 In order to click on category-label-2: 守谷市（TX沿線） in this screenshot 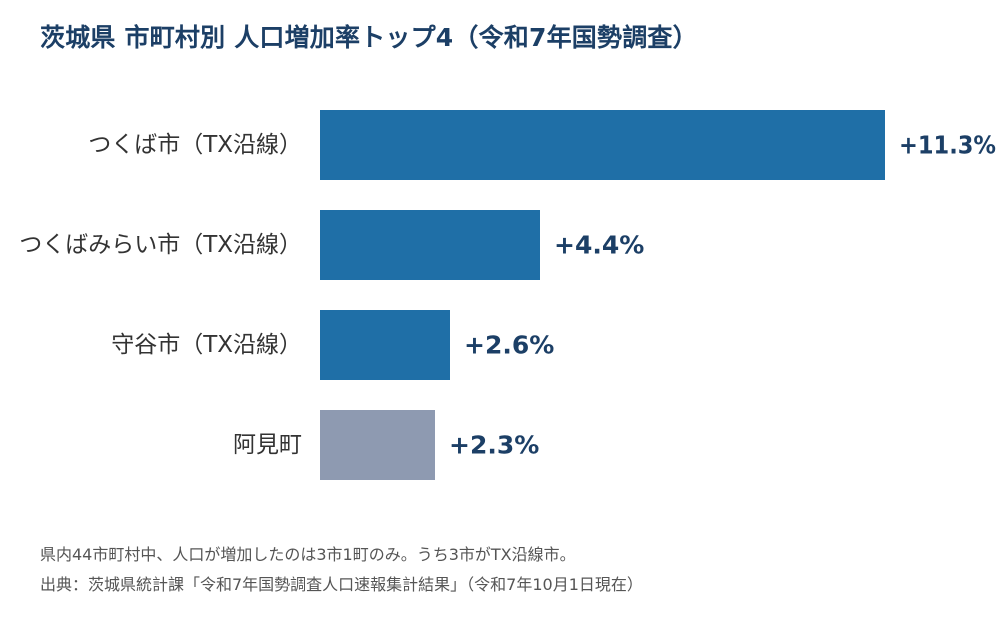, I will do `click(206, 345)`.